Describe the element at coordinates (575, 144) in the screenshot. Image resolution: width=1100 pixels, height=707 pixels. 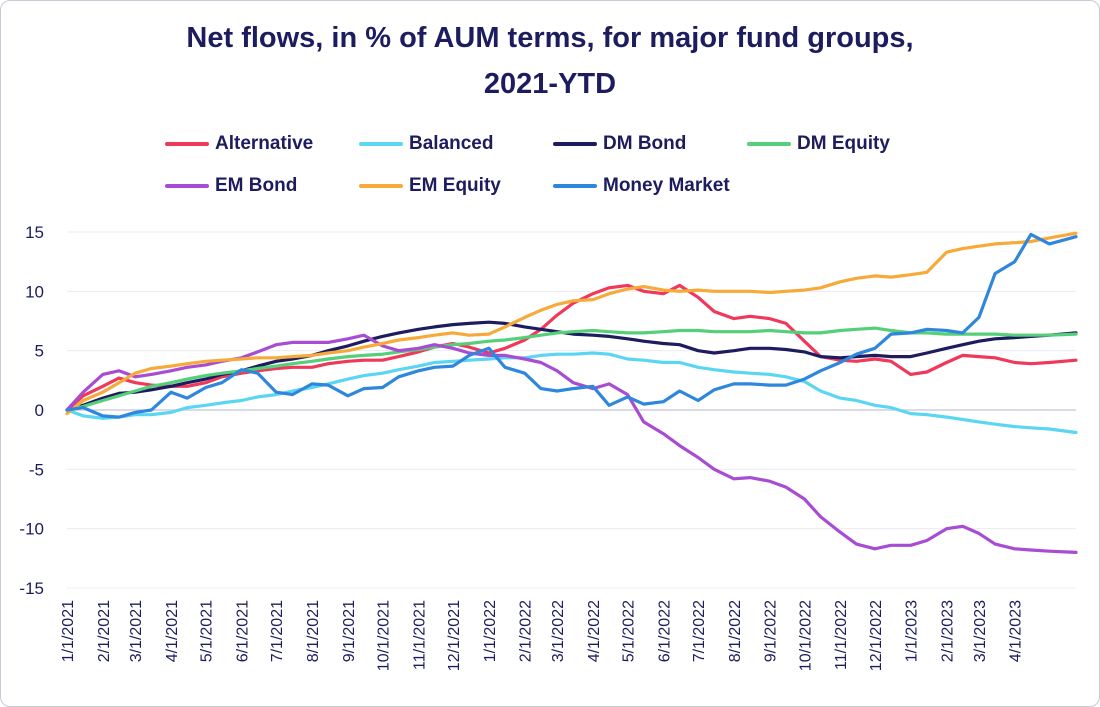
I see `legend-swatch-dm-bond` at that location.